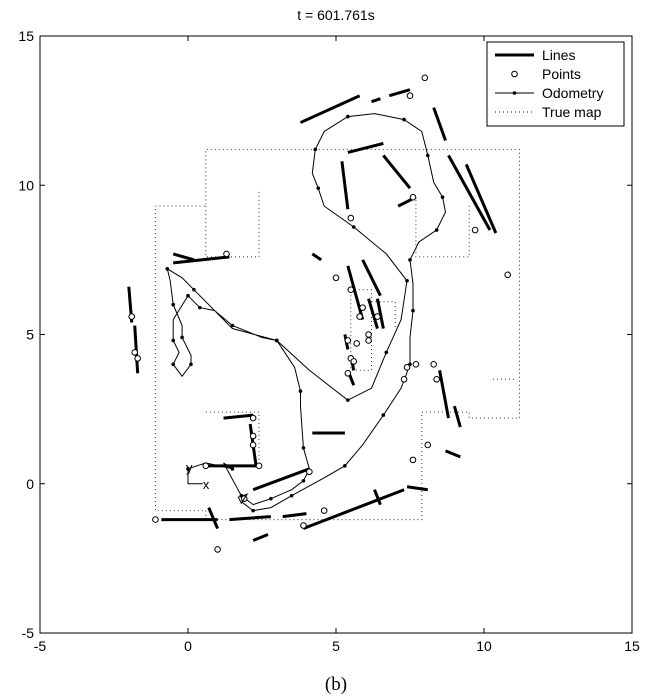 Image resolution: width=656 pixels, height=698 pixels. Describe the element at coordinates (632, 646) in the screenshot. I see `x-tick-label: 15` at that location.